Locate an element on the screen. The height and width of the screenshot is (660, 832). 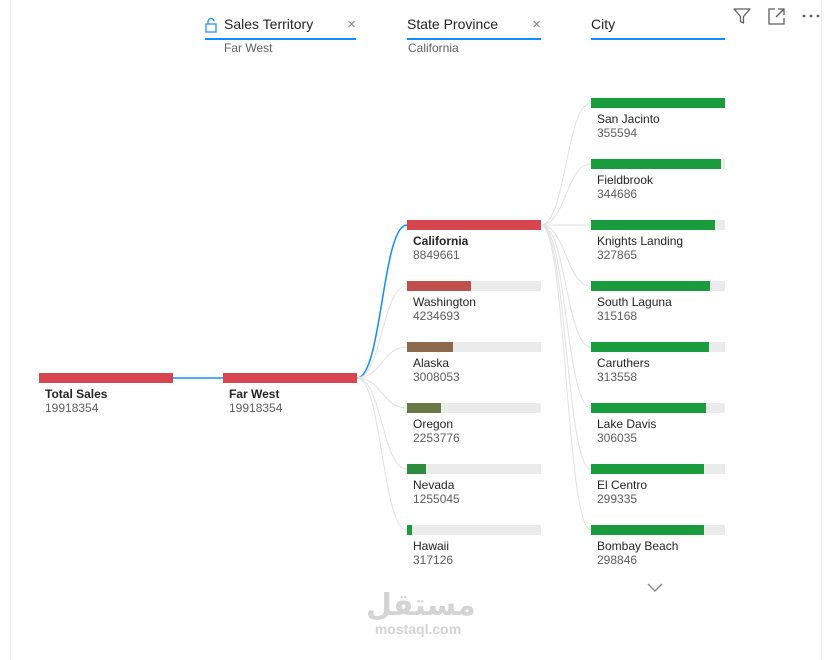
tree-node-total-sales: Total Sales 19918354 is located at coordinates (106, 396).